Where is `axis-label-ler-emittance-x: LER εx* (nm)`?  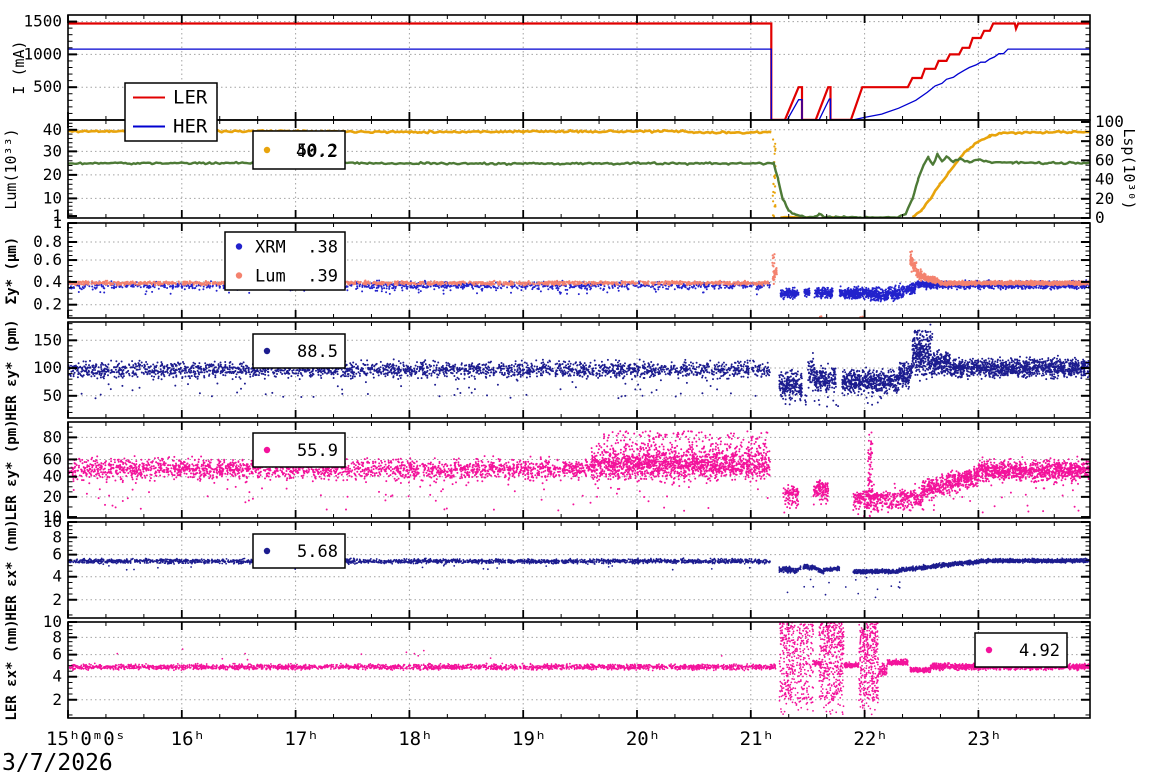 axis-label-ler-emittance-x: LER εx* (nm) is located at coordinates (12, 669).